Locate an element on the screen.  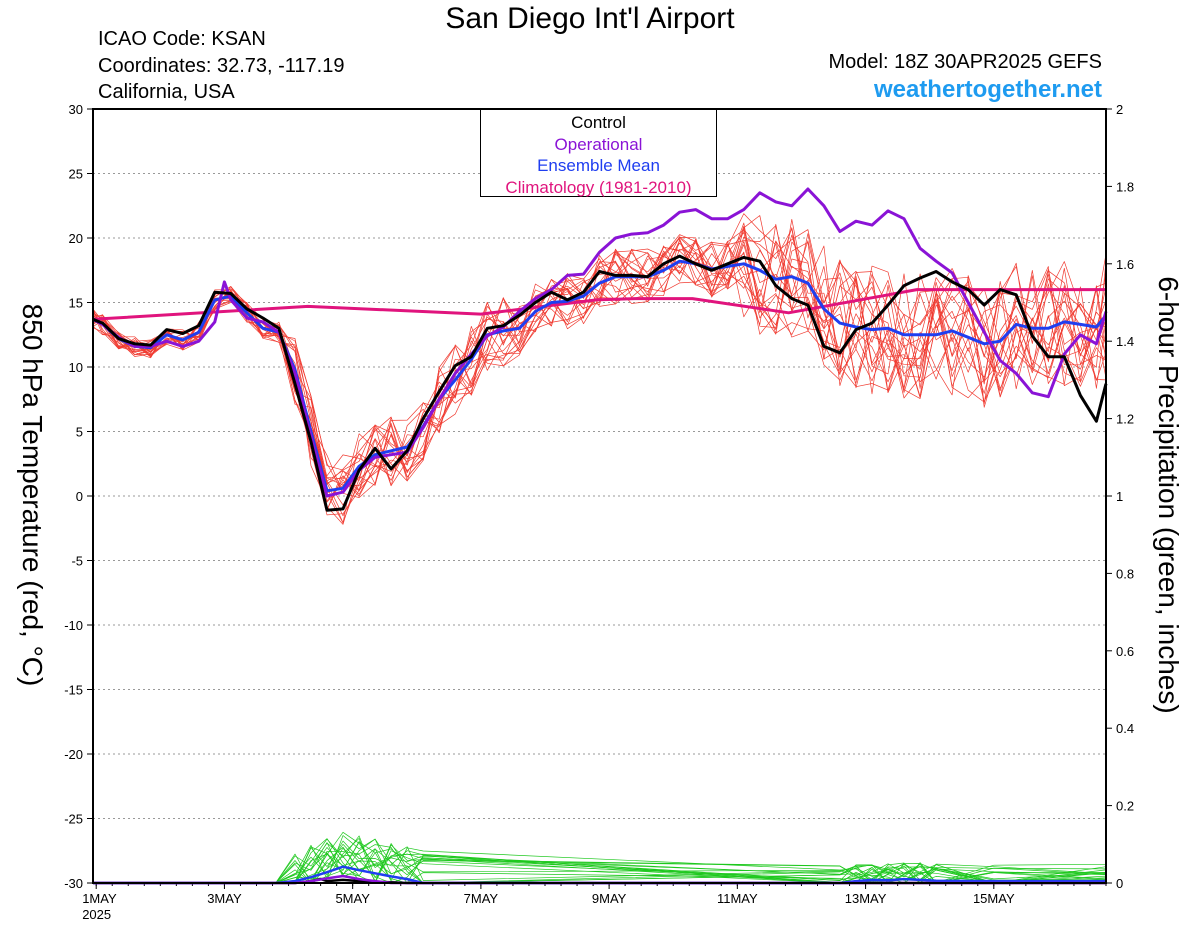
y2-tick-label: 0.4 is located at coordinates (1125, 728).